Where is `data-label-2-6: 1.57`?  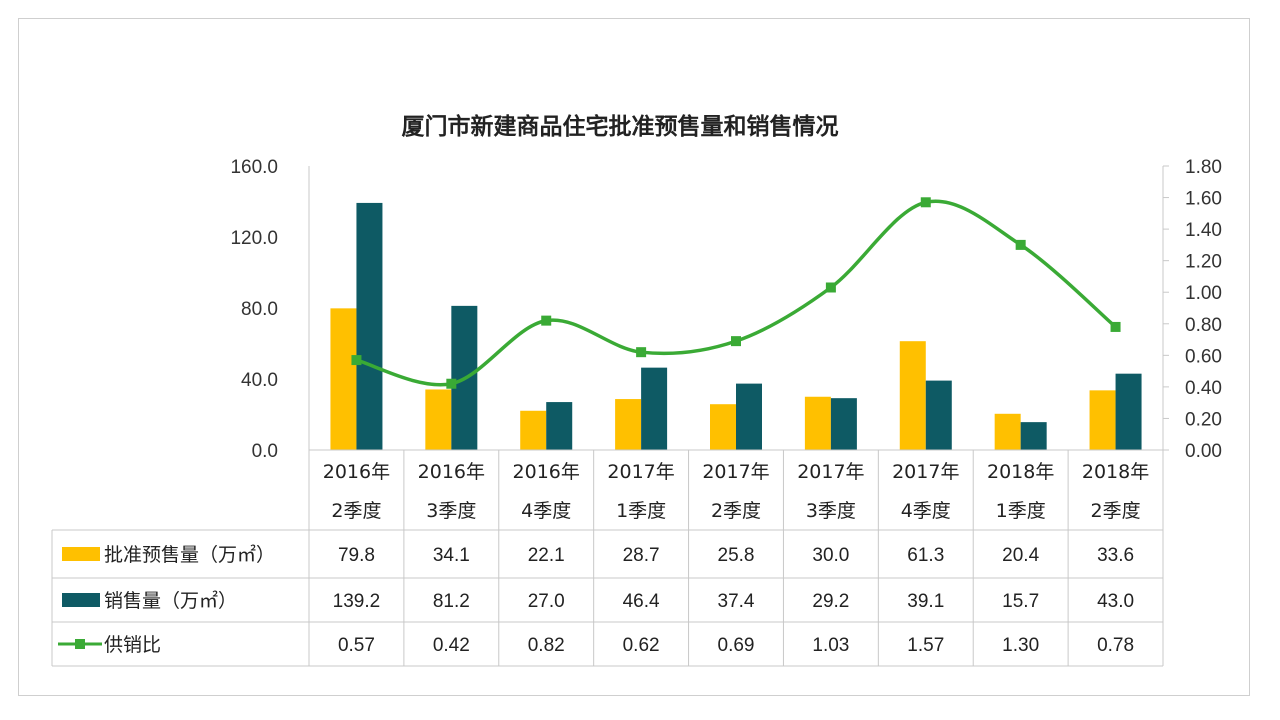
data-label-2-6: 1.57 is located at coordinates (925, 645).